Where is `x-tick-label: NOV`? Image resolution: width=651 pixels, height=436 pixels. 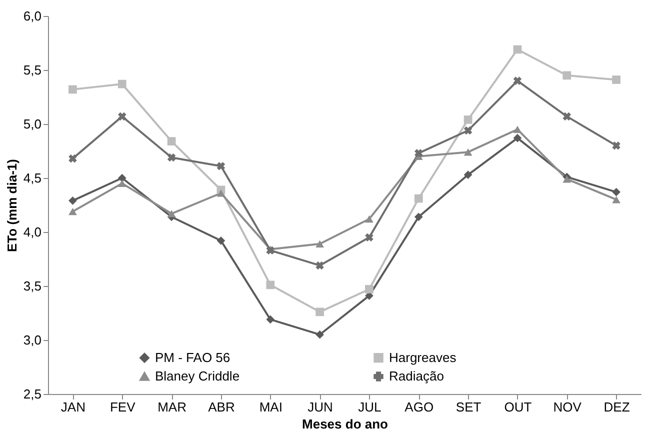
x-tick-label: NOV is located at coordinates (567, 407).